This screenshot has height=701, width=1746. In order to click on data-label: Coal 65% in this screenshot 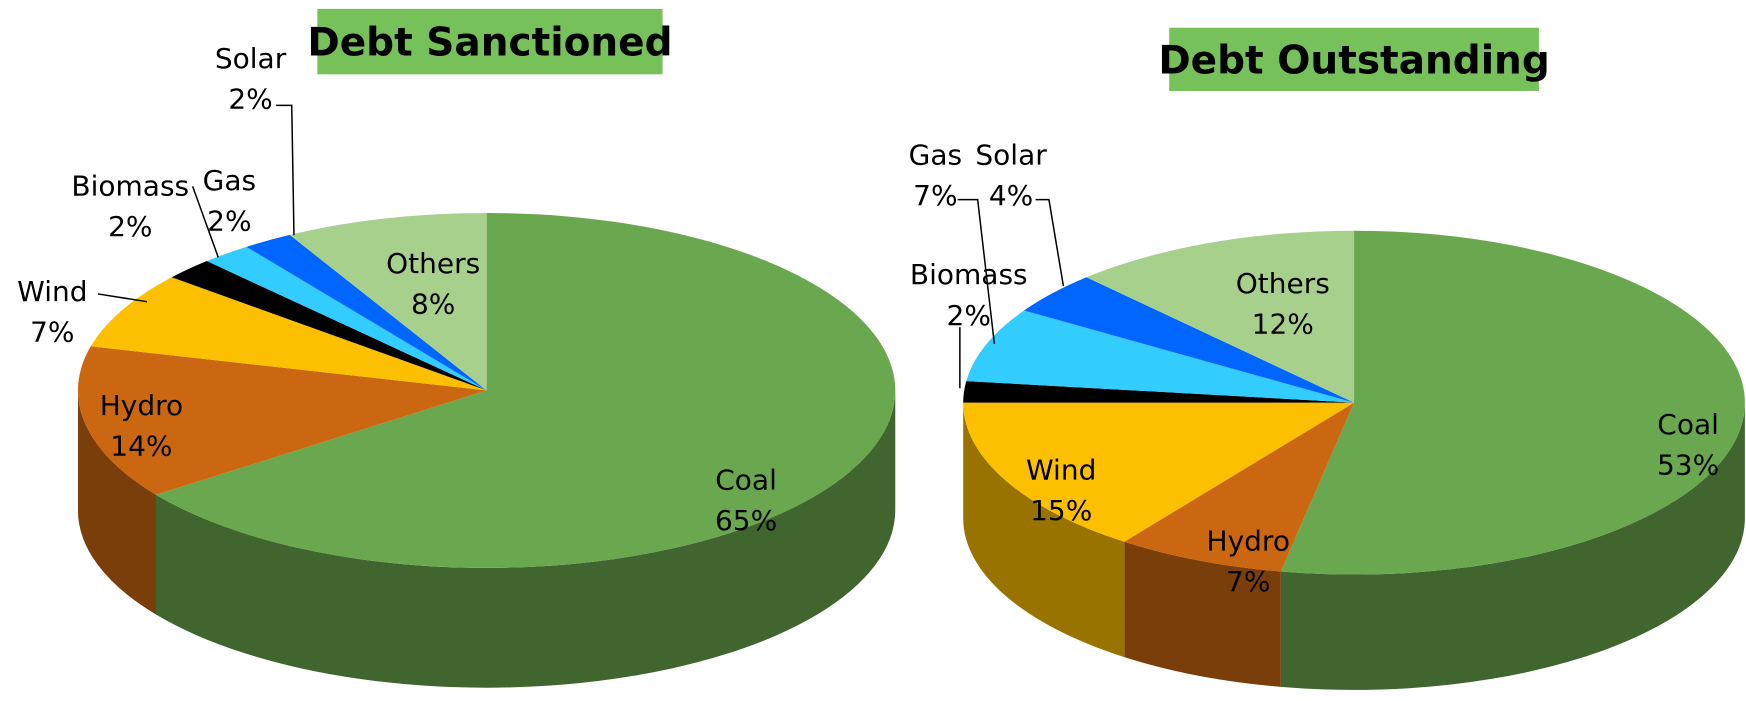, I will do `click(746, 500)`.